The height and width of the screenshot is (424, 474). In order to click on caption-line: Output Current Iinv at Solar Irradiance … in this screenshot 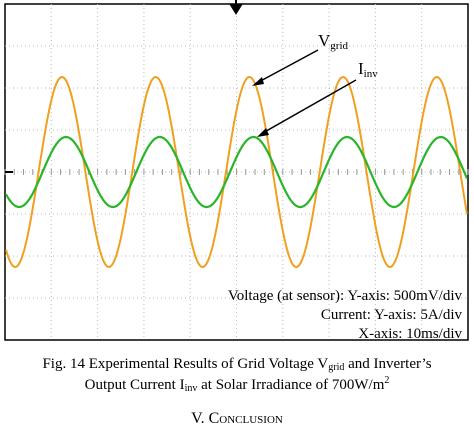, I will do `click(237, 384)`.